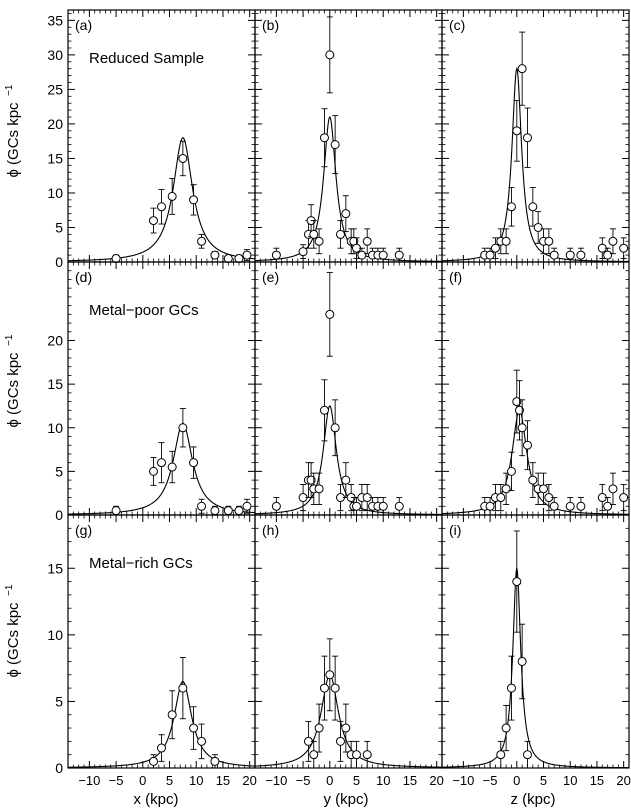 Image resolution: width=631 pixels, height=810 pixels. I want to click on x-tick-label: 5, so click(169, 780).